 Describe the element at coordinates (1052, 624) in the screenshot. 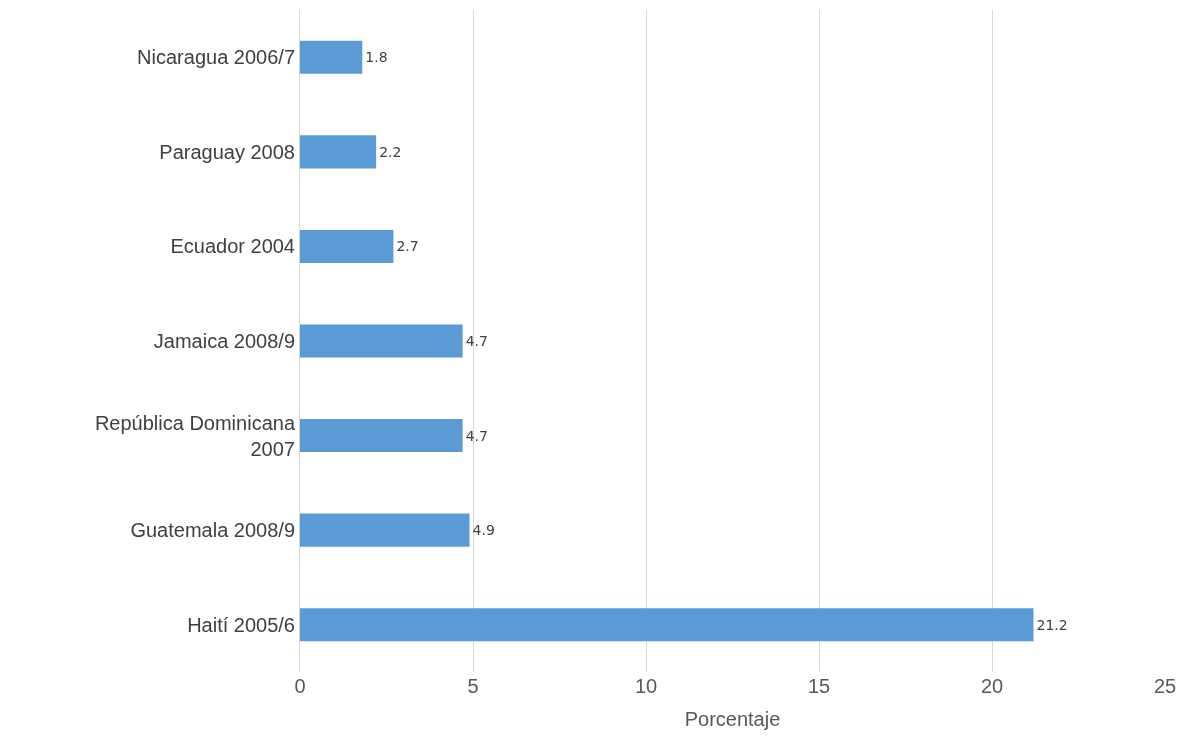

I see `data-label: 21.2` at that location.